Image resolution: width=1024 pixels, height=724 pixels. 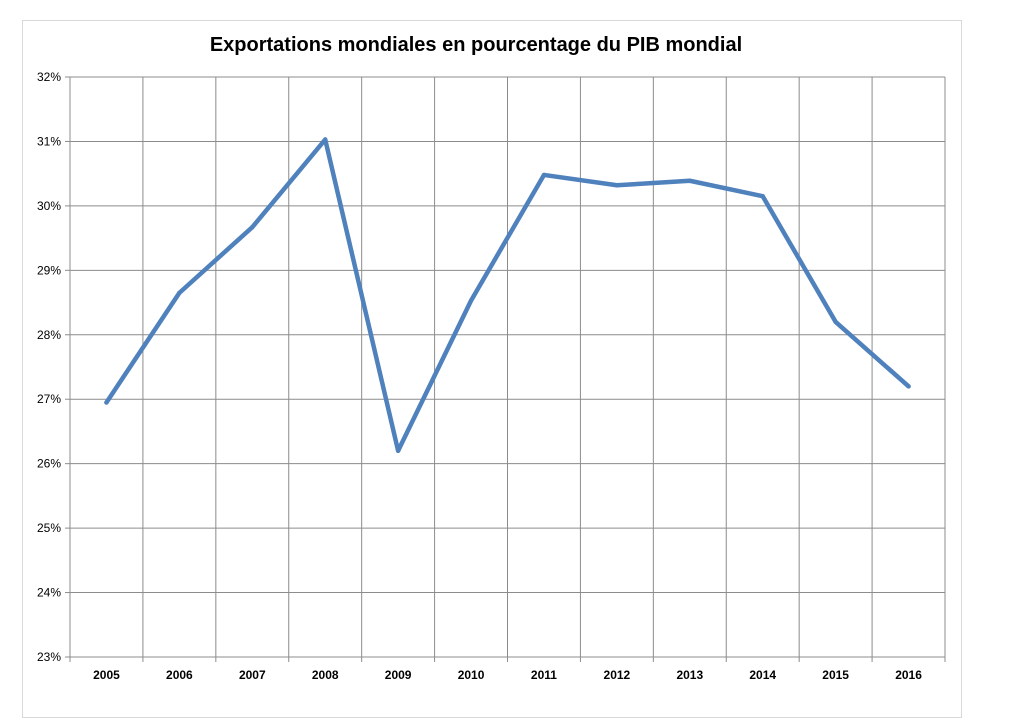 What do you see at coordinates (49, 464) in the screenshot?
I see `y-tick-label: 26%` at bounding box center [49, 464].